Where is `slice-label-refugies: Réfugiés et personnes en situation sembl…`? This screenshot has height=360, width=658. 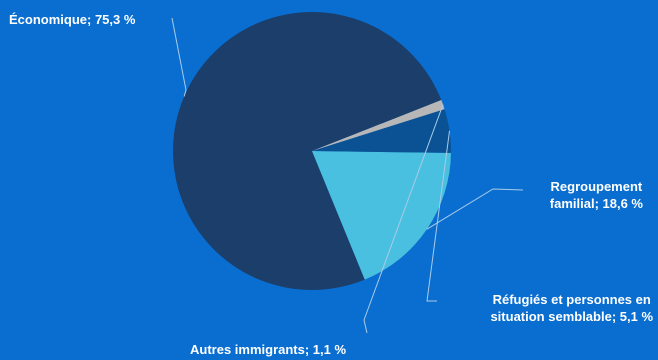 slice-label-refugies: Réfugiés et personnes en situation sembl… is located at coordinates (571, 308).